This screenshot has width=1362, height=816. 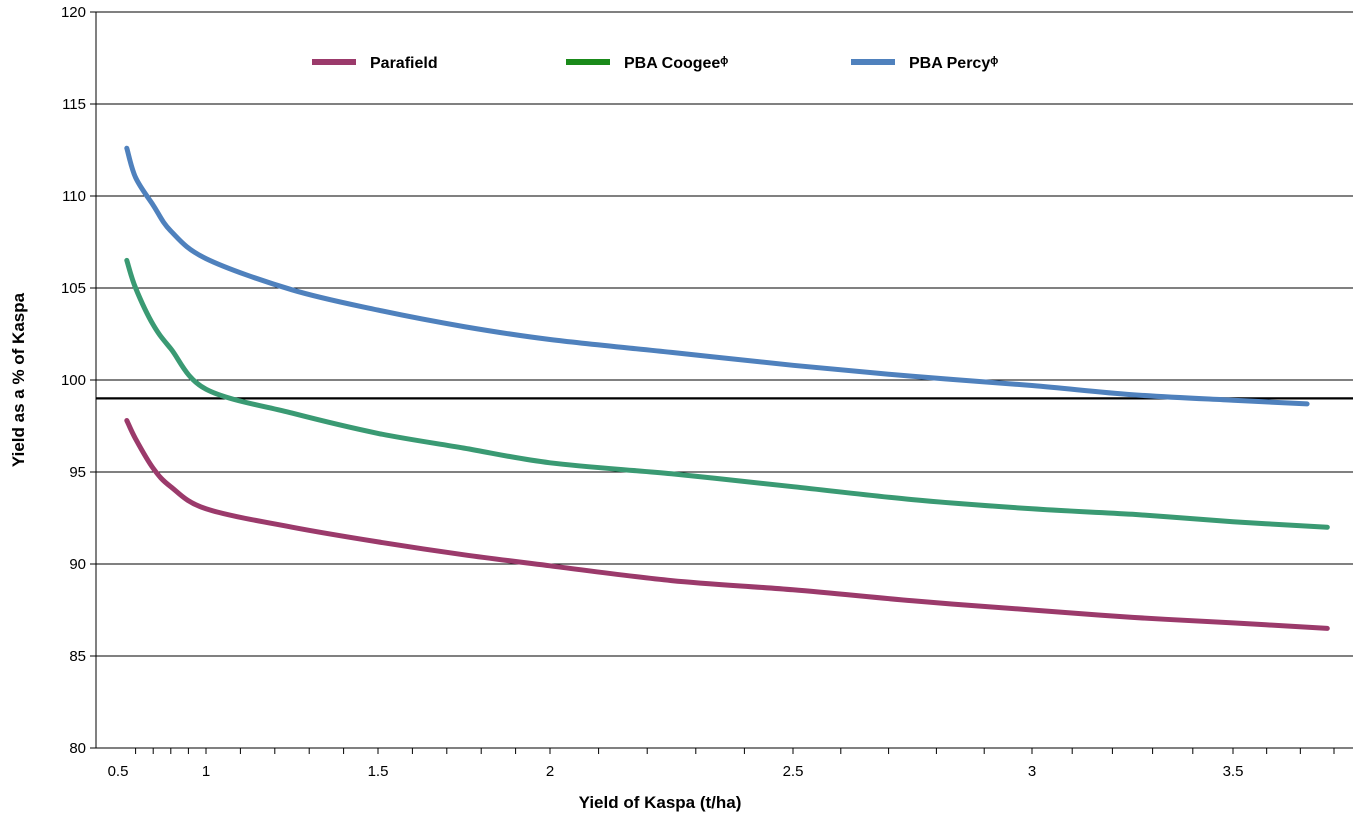 I want to click on y-tick-label: 95, so click(x=77, y=472).